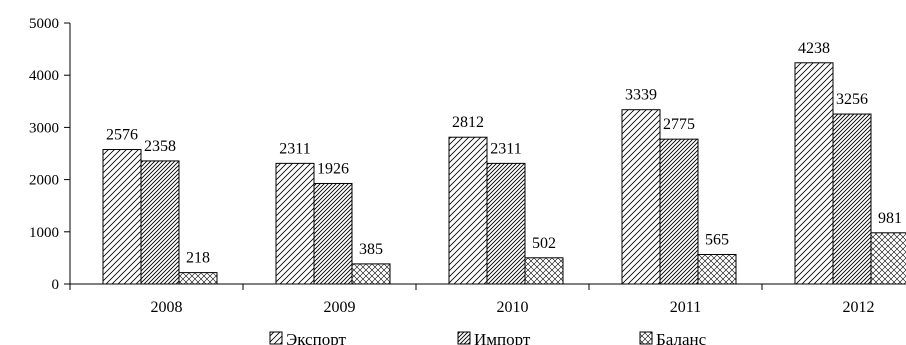  I want to click on bar-export-2009, so click(295, 223).